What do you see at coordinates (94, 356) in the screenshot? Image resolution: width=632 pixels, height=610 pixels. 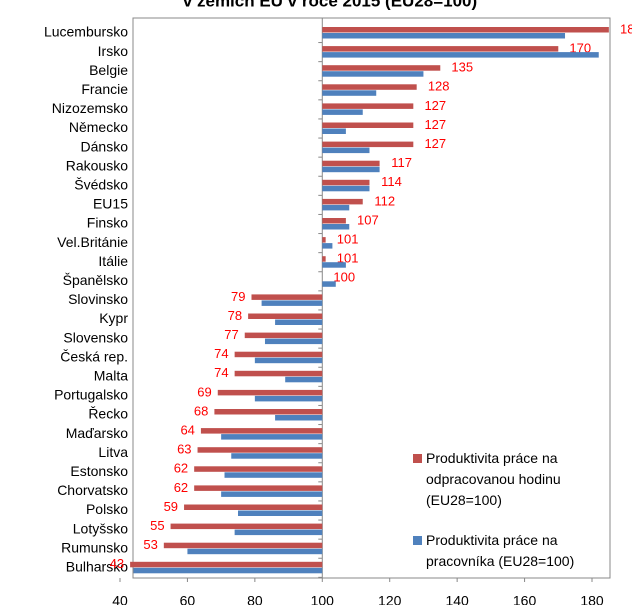 I see `y-tick-label: Česká rep.` at bounding box center [94, 356].